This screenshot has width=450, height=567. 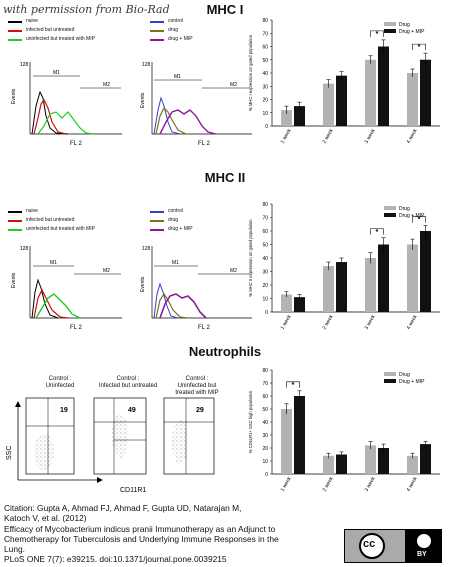 I want to click on legend-entry: infected but untreated, so click(x=51, y=220).